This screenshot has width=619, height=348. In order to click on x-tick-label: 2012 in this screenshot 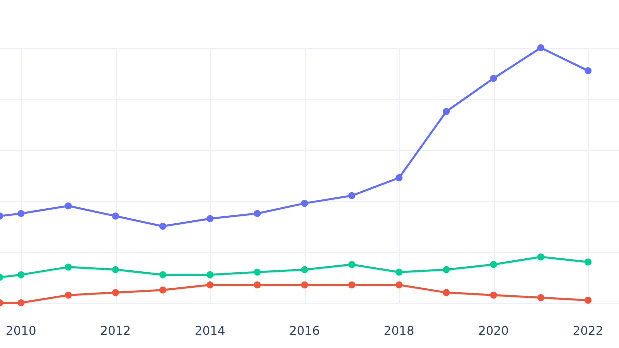, I will do `click(116, 331)`.